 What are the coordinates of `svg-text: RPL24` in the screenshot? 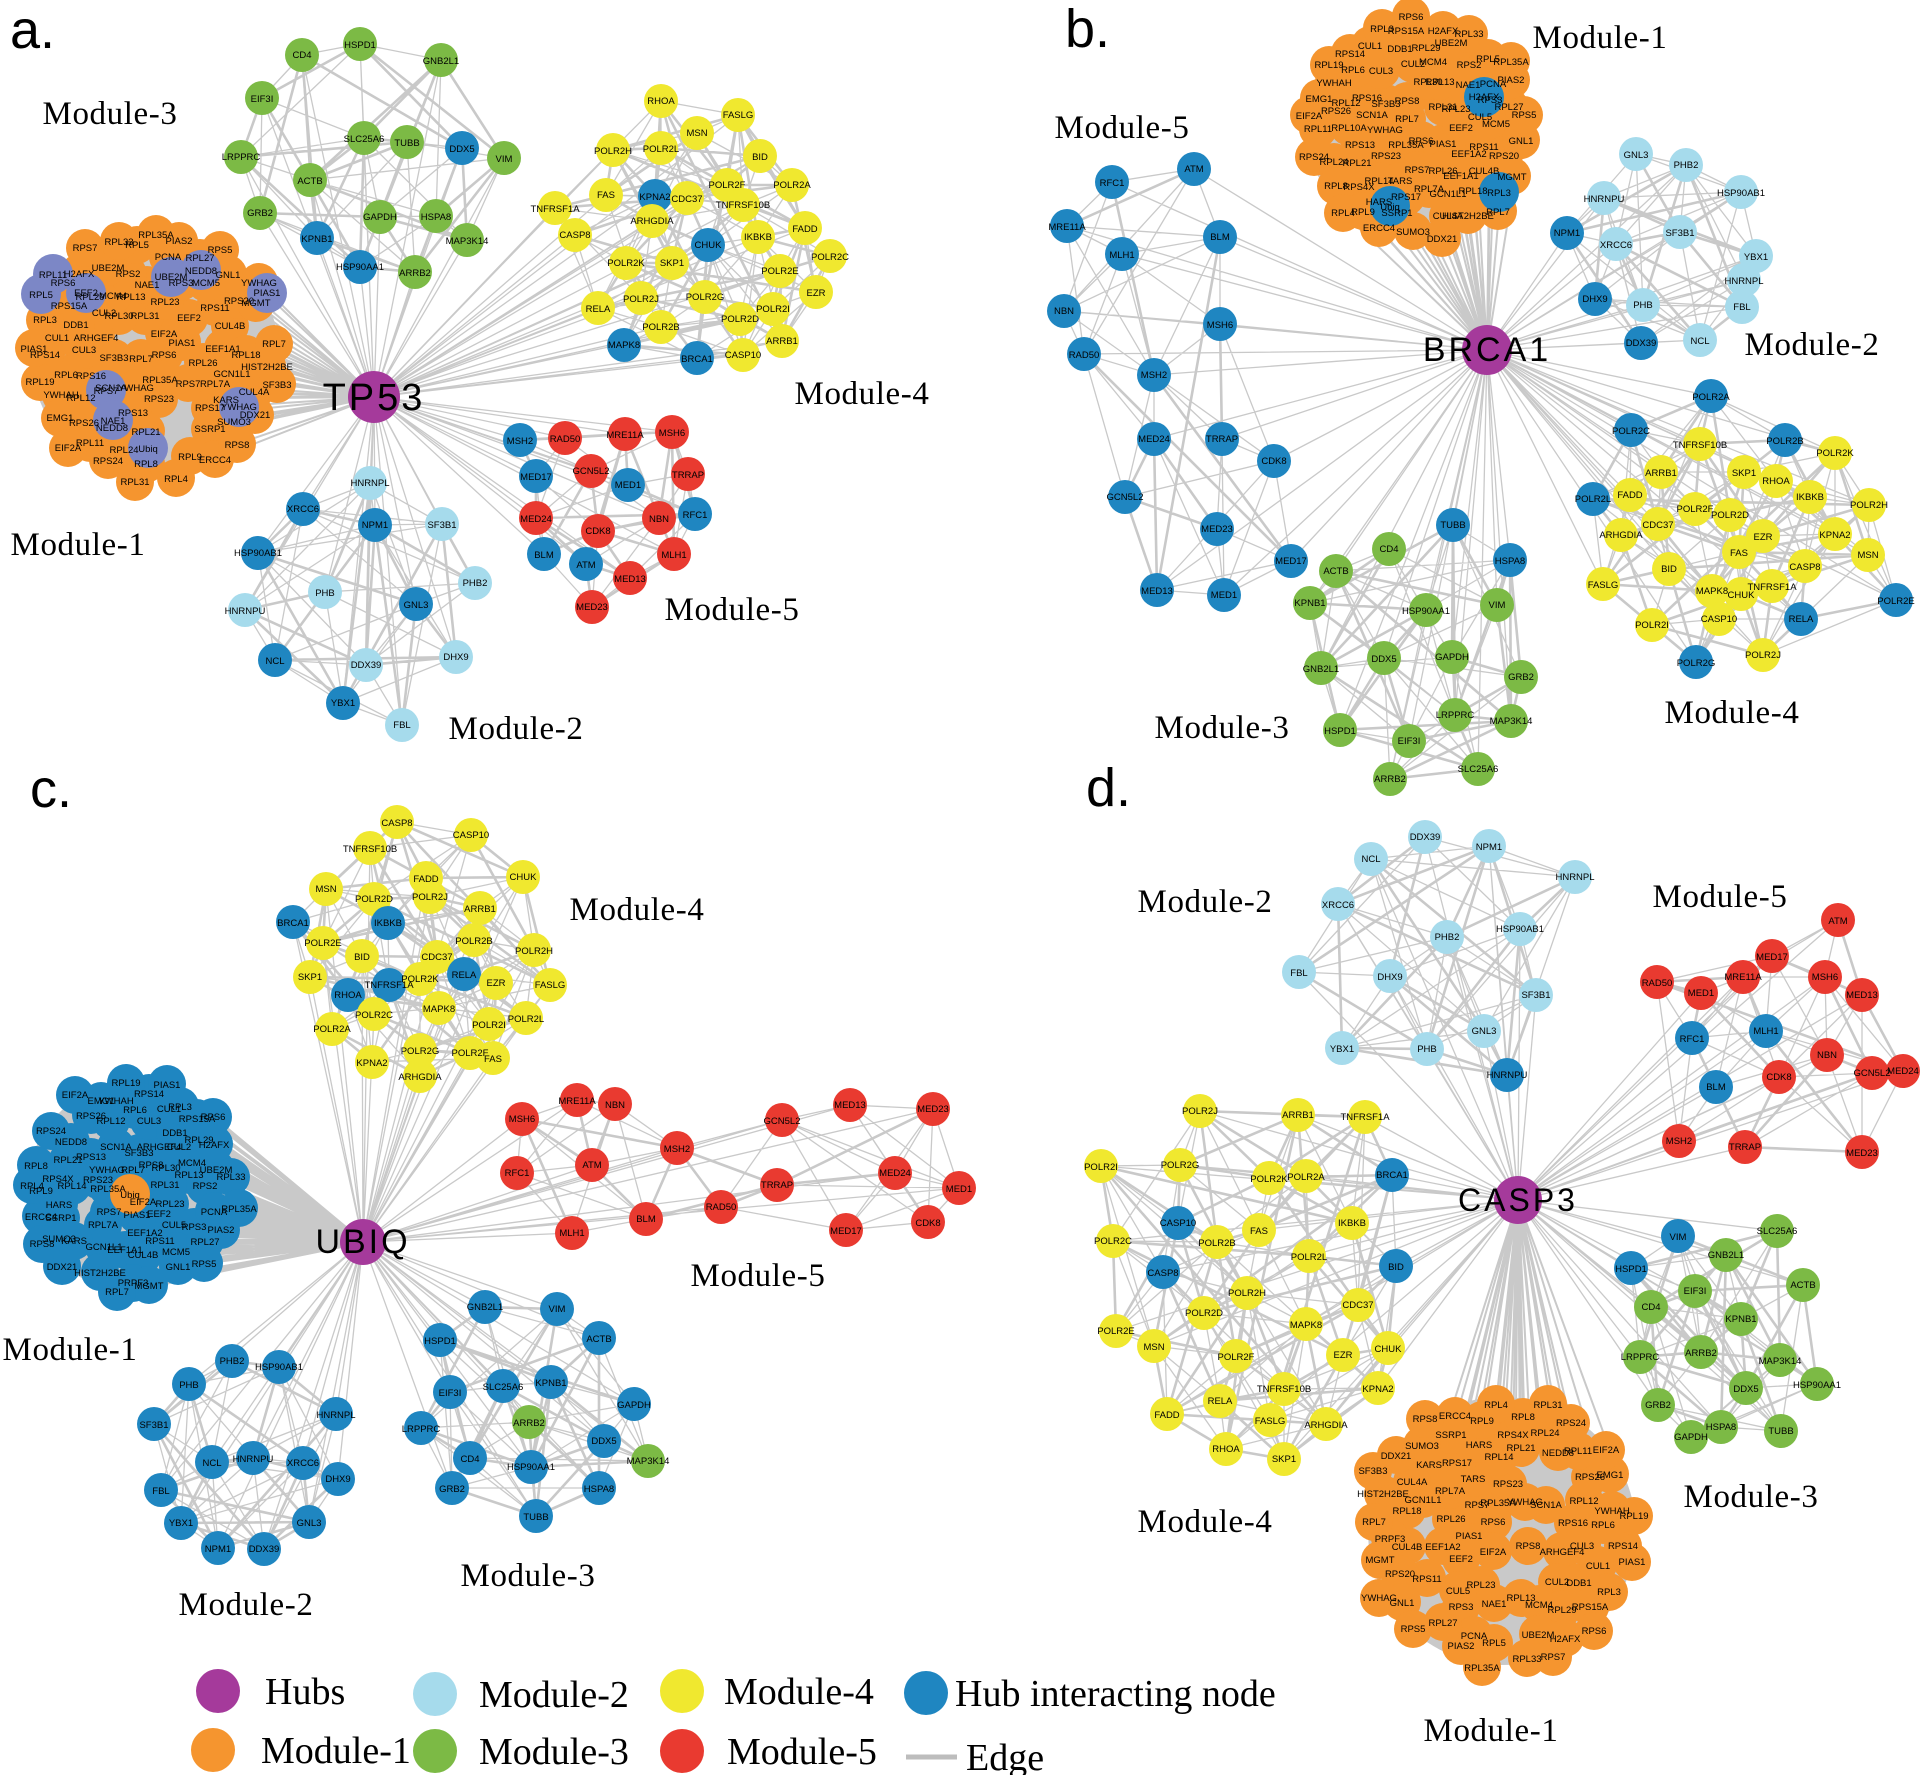 It's located at (1333, 162).